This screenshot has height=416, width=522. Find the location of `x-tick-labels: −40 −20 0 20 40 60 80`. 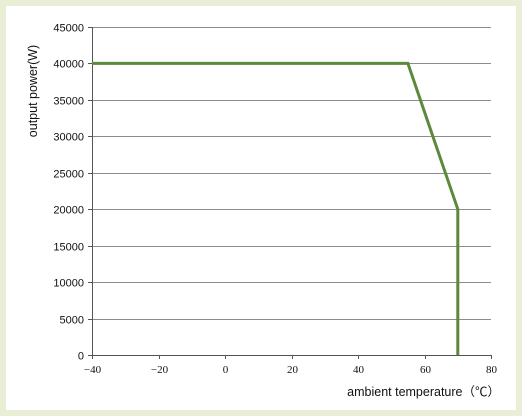

x-tick-labels: −40 −20 0 20 40 60 80 is located at coordinates (291, 370).